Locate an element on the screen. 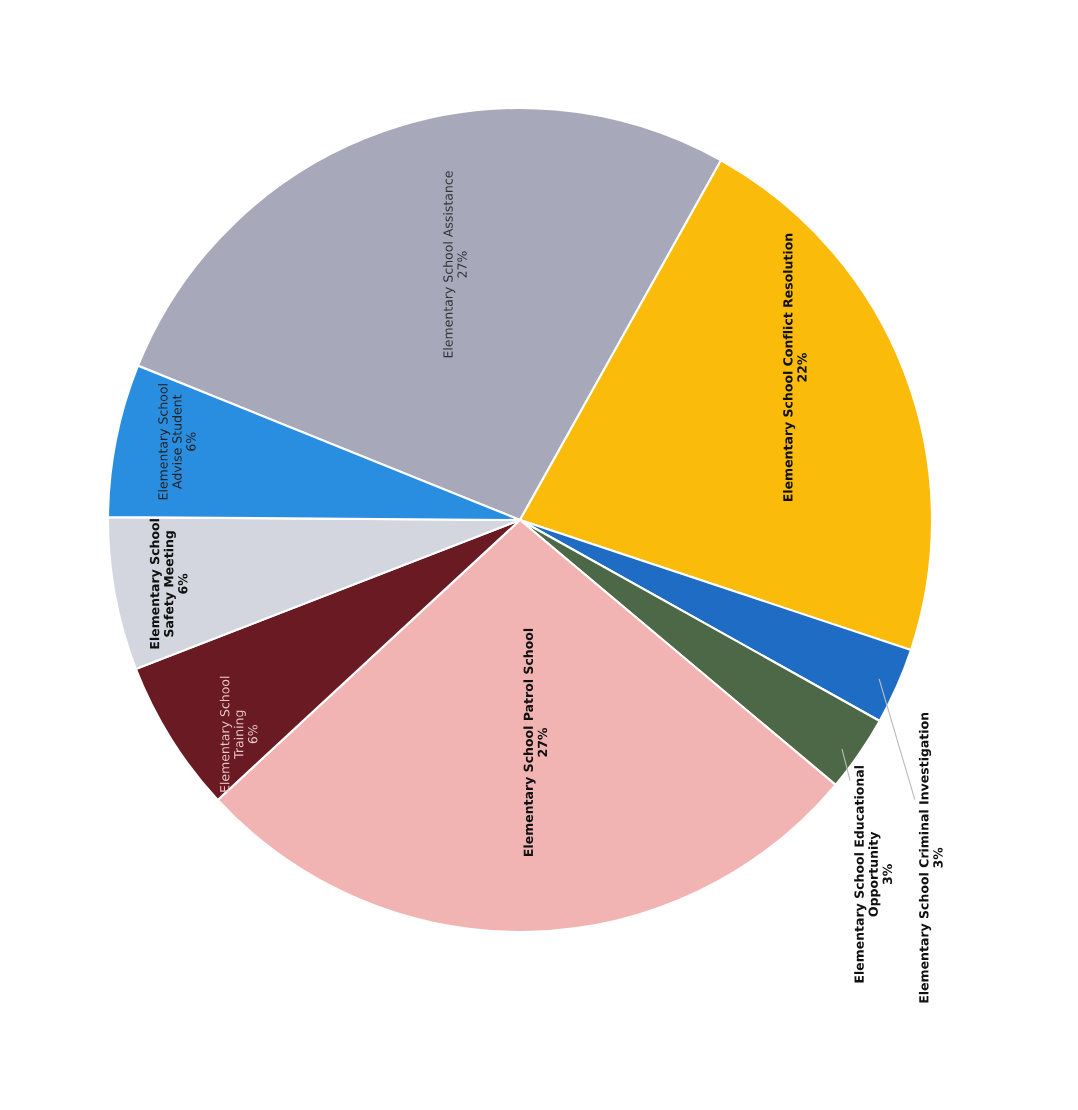 This screenshot has width=1078, height=1110. slice-label: Elementary School Training is located at coordinates (232, 734).